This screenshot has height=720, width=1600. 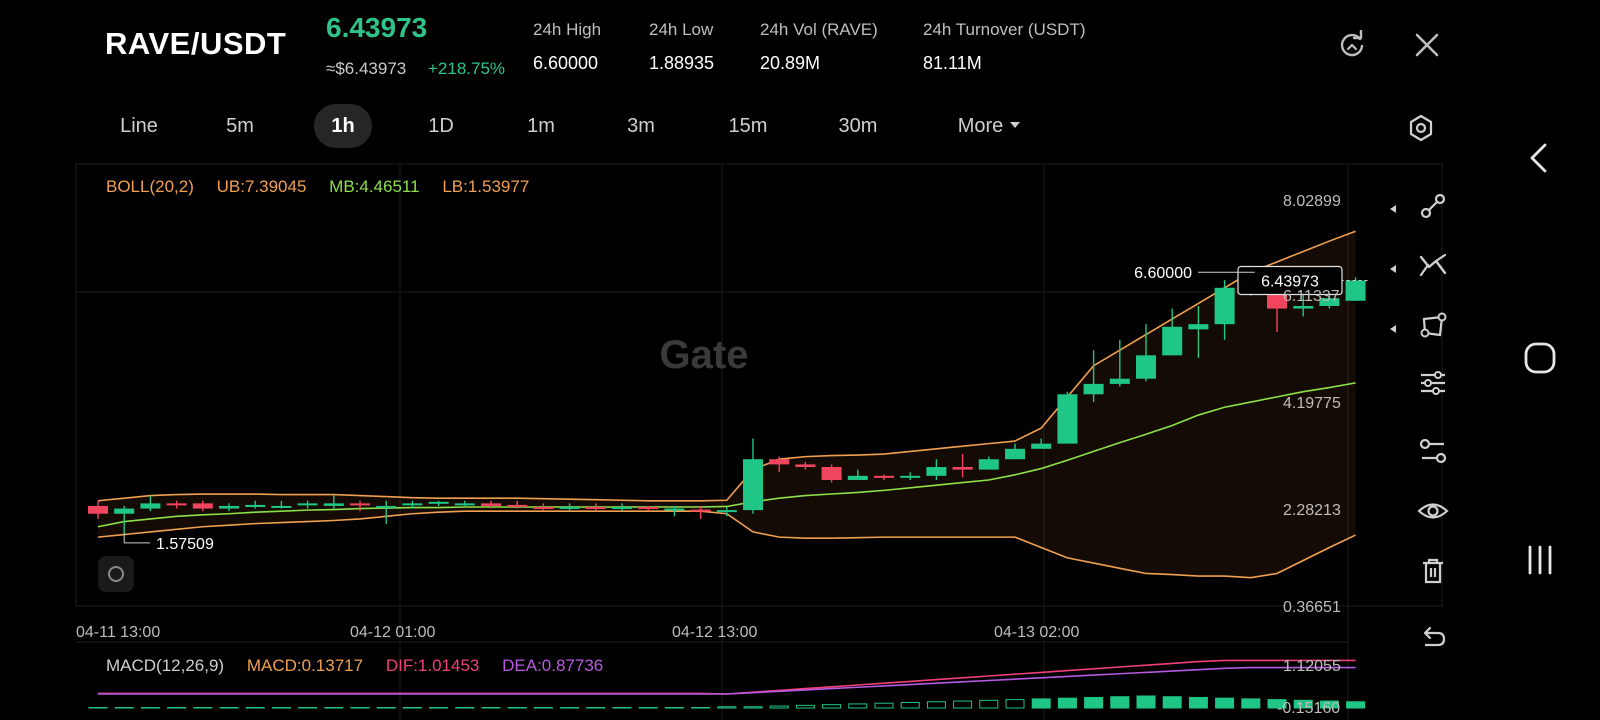 I want to click on boll-lb: LB:1.53977, so click(x=486, y=186).